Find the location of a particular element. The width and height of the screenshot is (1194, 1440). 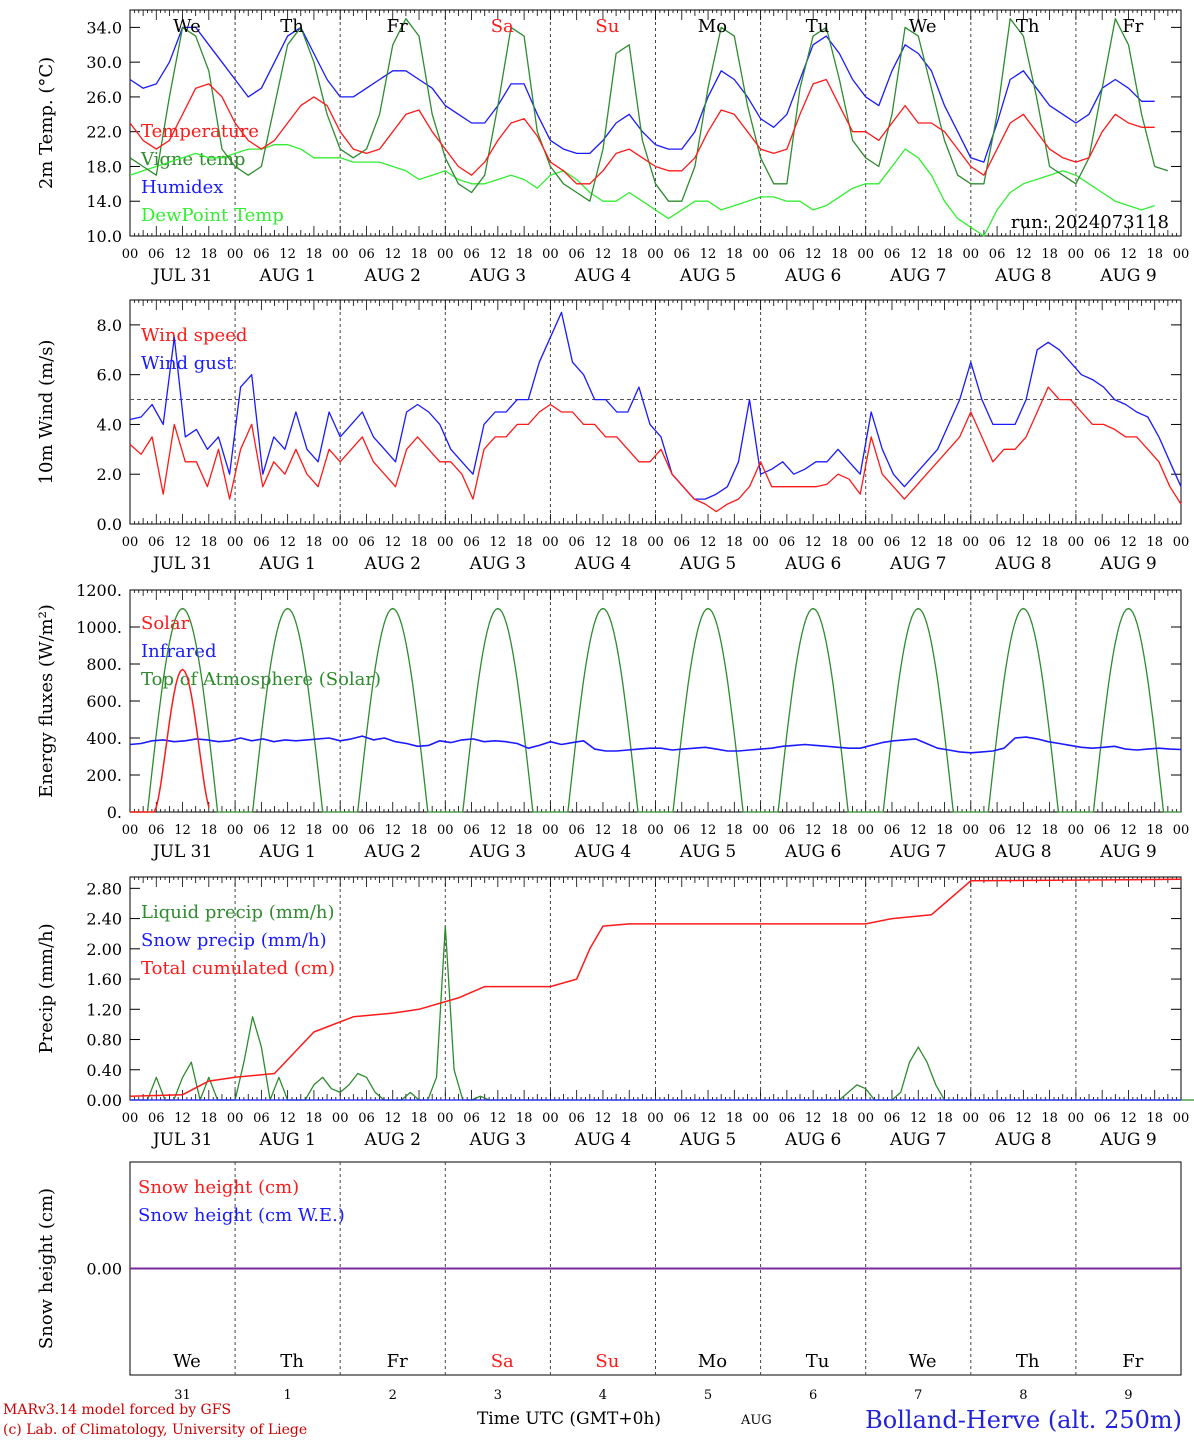

energy-date-label: AUG 8 is located at coordinates (1022, 852).